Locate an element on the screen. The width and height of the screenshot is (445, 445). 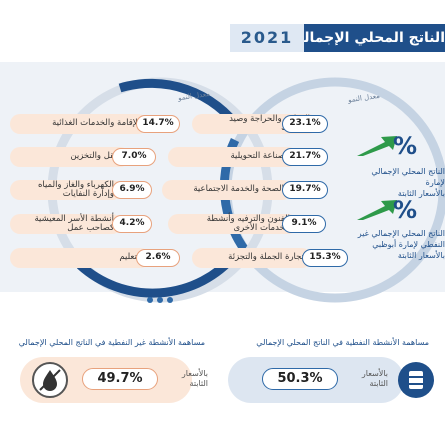
oil-share-box: 50.3% بالأسعار الثابتة is located at coordinates (316, 380).